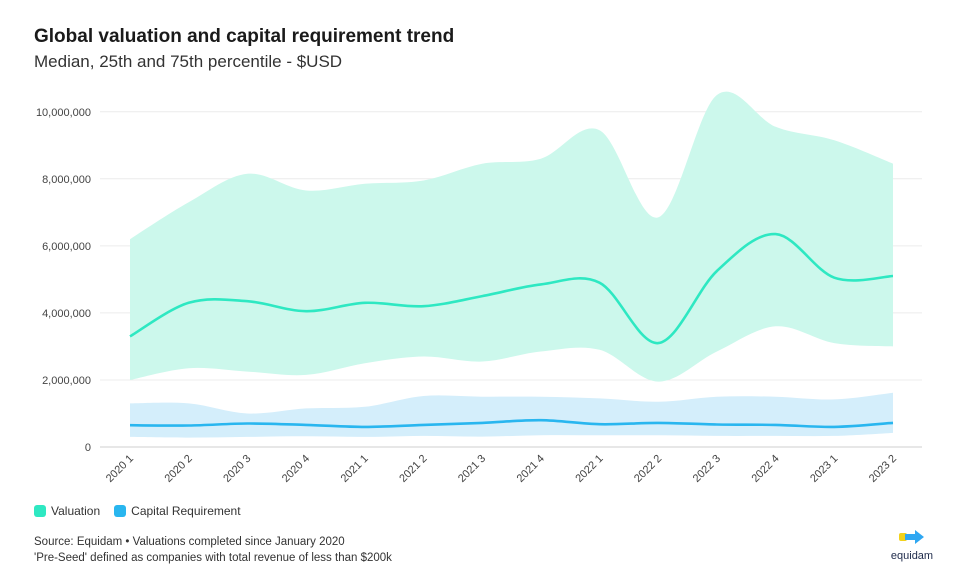 This screenshot has width=964, height=587. Describe the element at coordinates (120, 469) in the screenshot. I see `x-tick-label: 2020 1` at that location.